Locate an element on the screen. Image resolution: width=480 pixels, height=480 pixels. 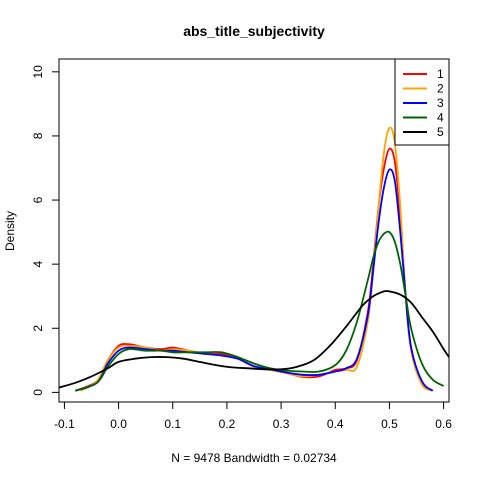
y-tick-label: 10 is located at coordinates (38, 72).